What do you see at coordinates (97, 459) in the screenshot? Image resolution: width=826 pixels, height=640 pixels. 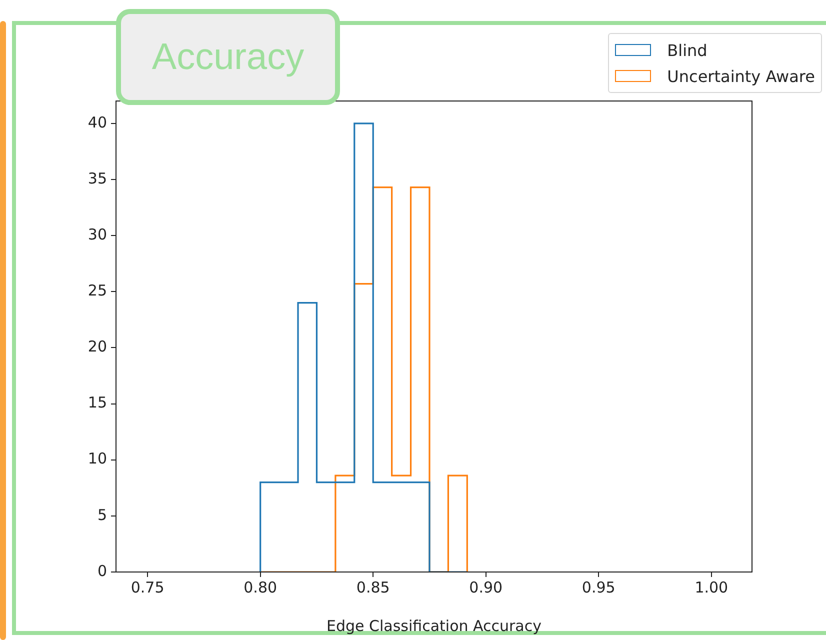 I see `y-tick-label: 10` at bounding box center [97, 459].